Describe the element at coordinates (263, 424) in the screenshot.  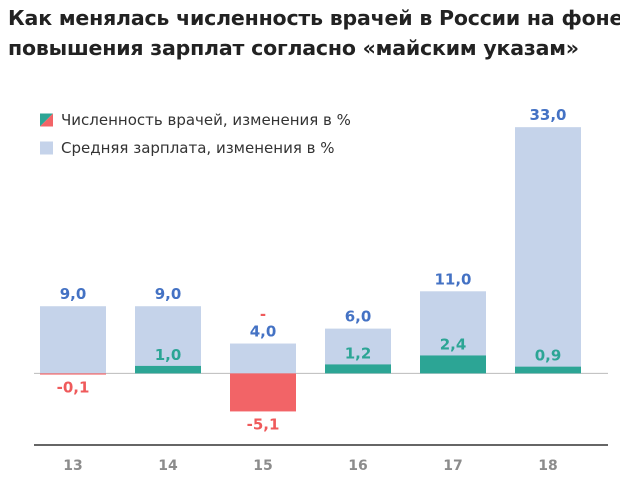
I see `doctors-value-label-15: -5,1` at that location.